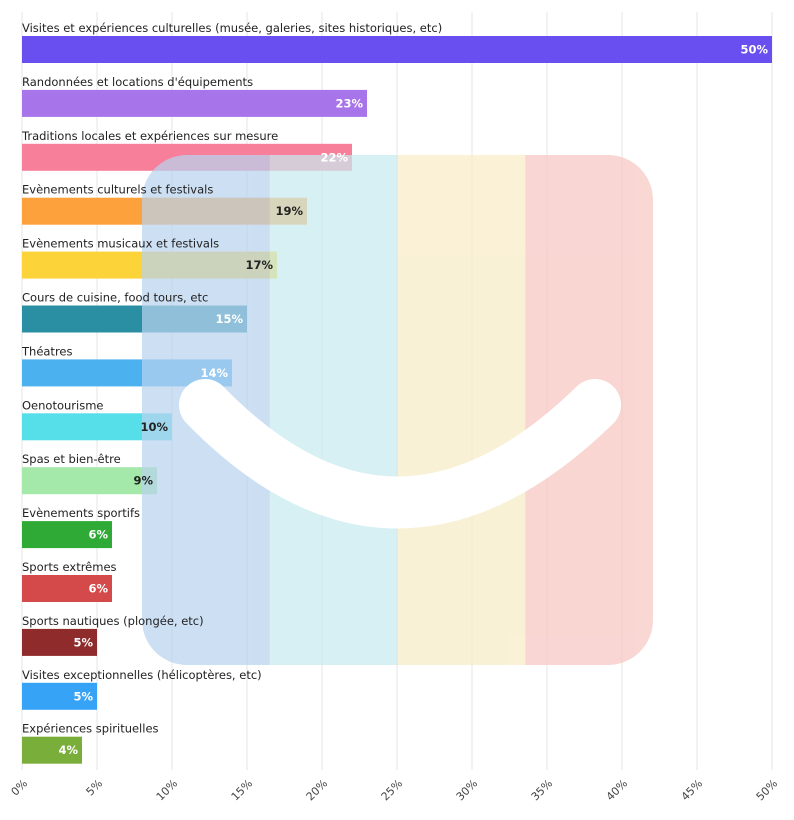  What do you see at coordinates (214, 373) in the screenshot?
I see `value-label-6: 14%` at bounding box center [214, 373].